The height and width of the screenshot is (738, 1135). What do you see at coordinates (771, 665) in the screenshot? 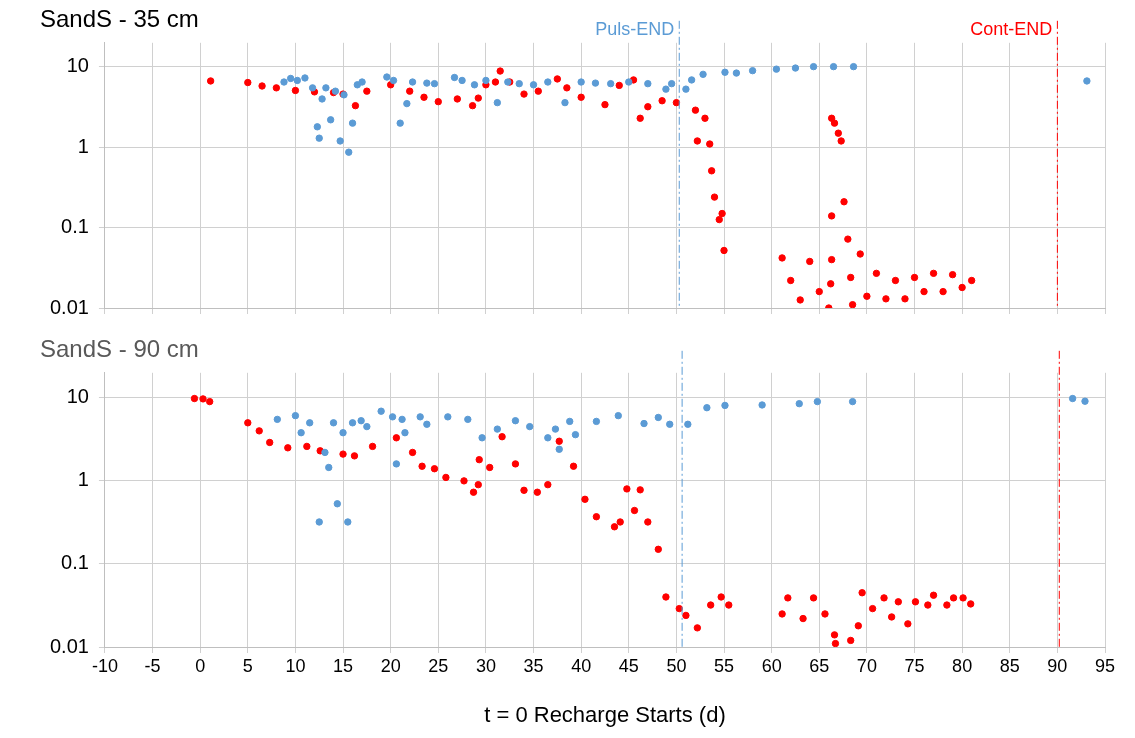
I see `x-tick-label: 60` at bounding box center [771, 665].